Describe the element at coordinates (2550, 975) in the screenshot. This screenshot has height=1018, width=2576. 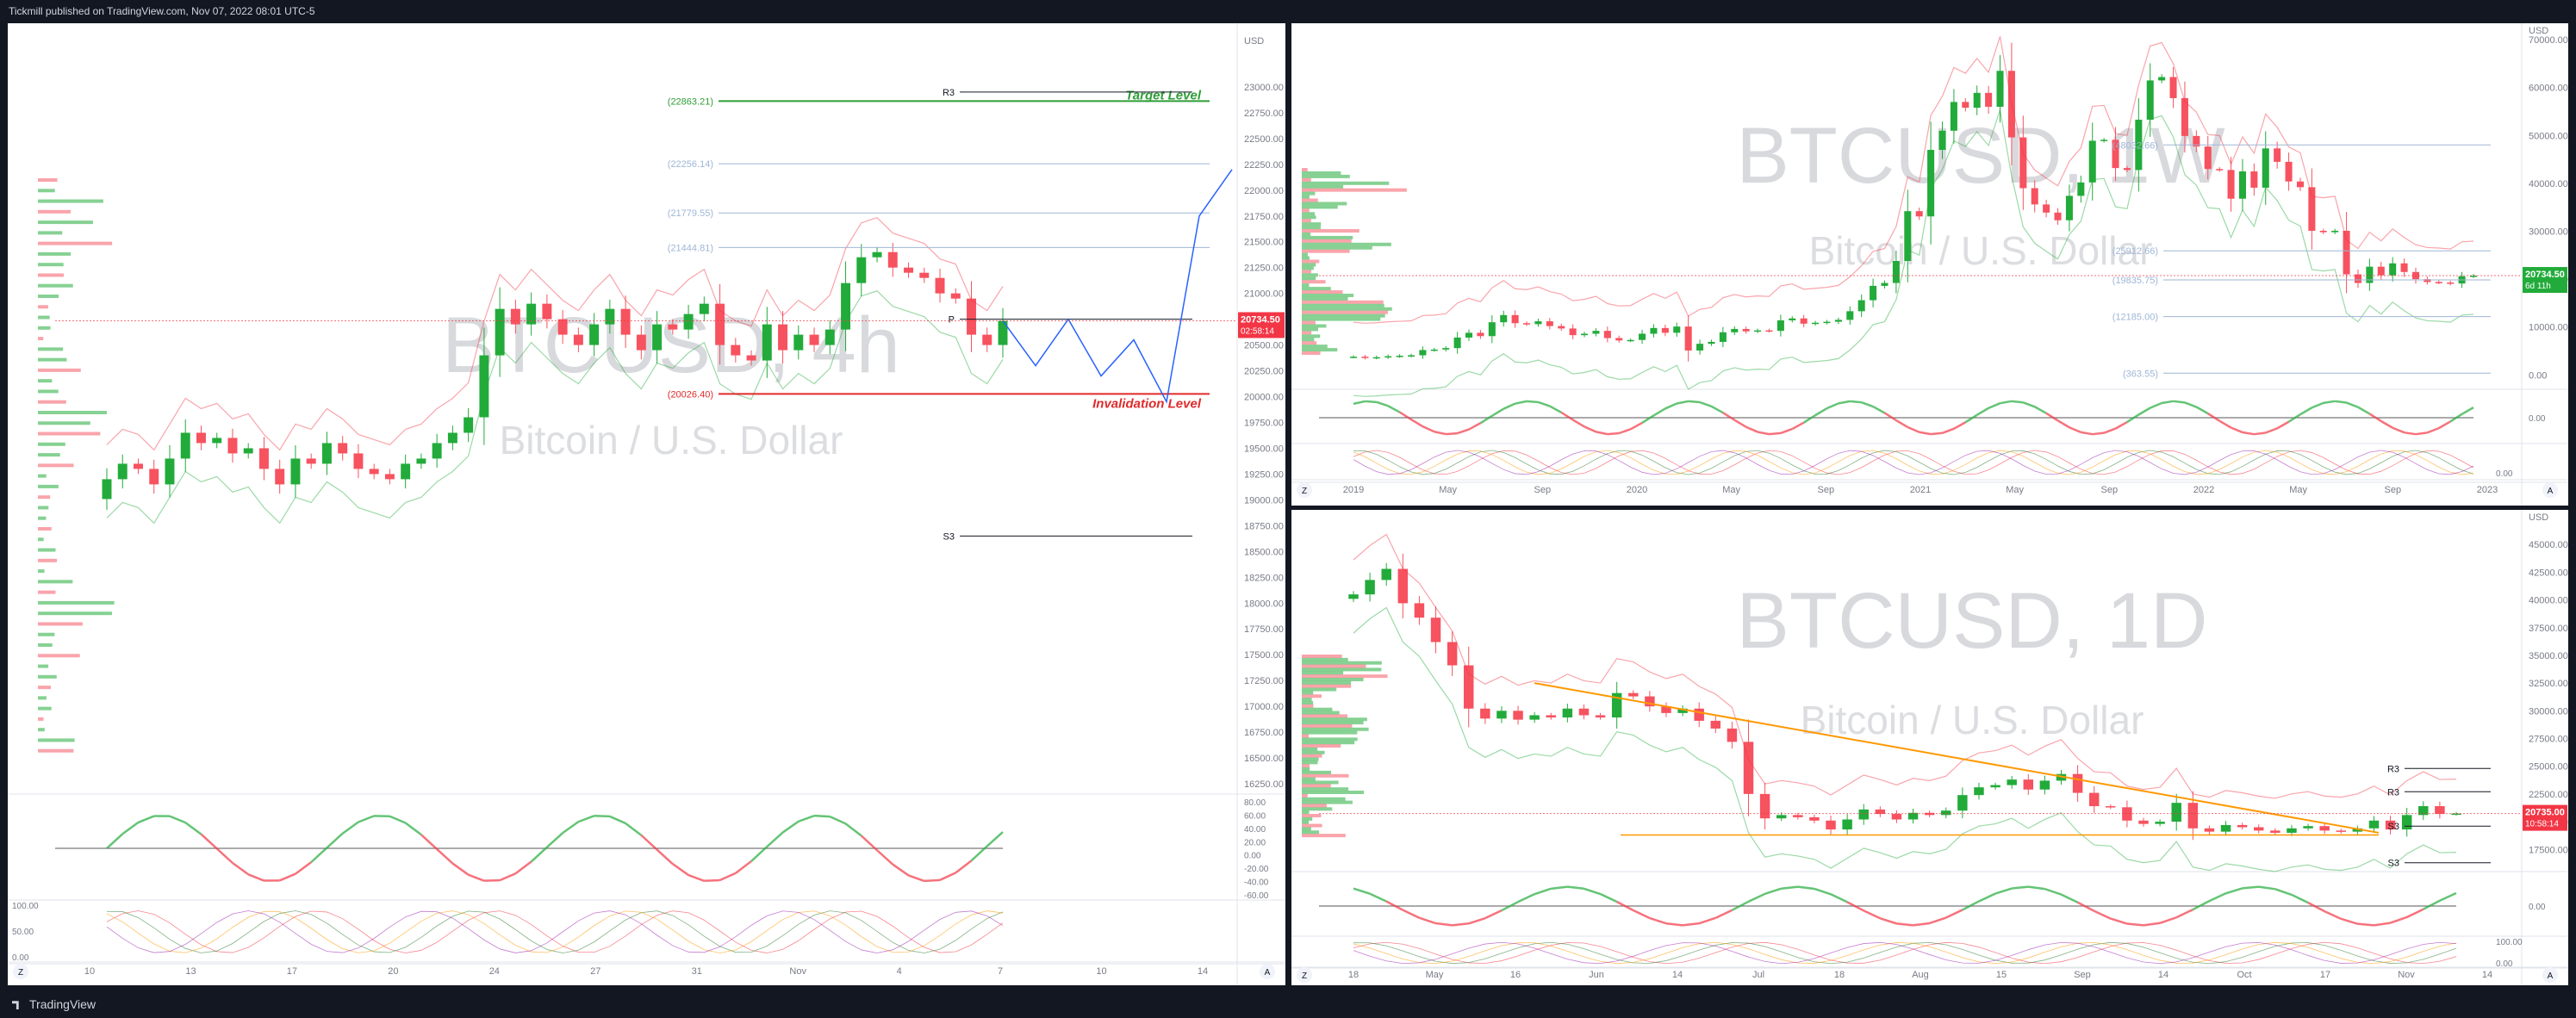
I see `auto-scale-button` at that location.